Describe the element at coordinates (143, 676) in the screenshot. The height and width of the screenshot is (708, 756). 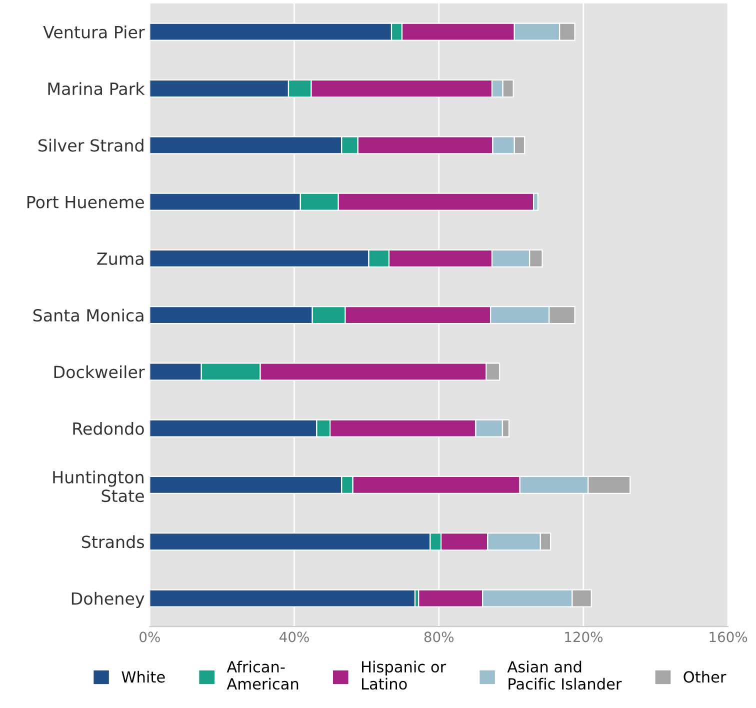
I see `legend-label: White` at that location.